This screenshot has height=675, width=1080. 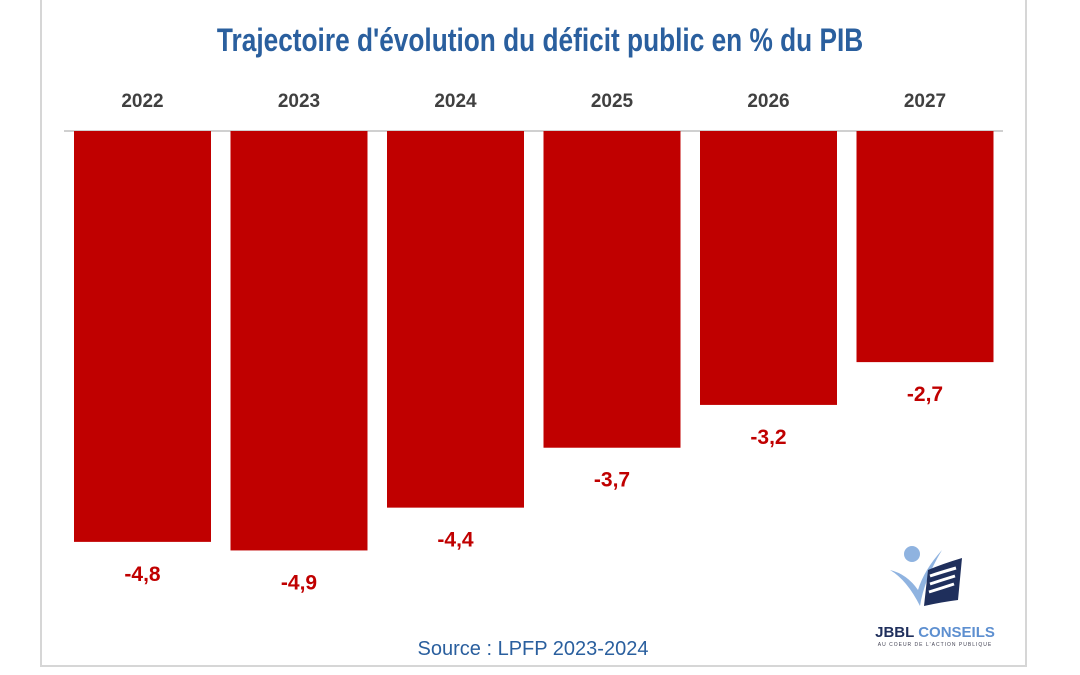 What do you see at coordinates (612, 480) in the screenshot?
I see `data-label: -3,7` at bounding box center [612, 480].